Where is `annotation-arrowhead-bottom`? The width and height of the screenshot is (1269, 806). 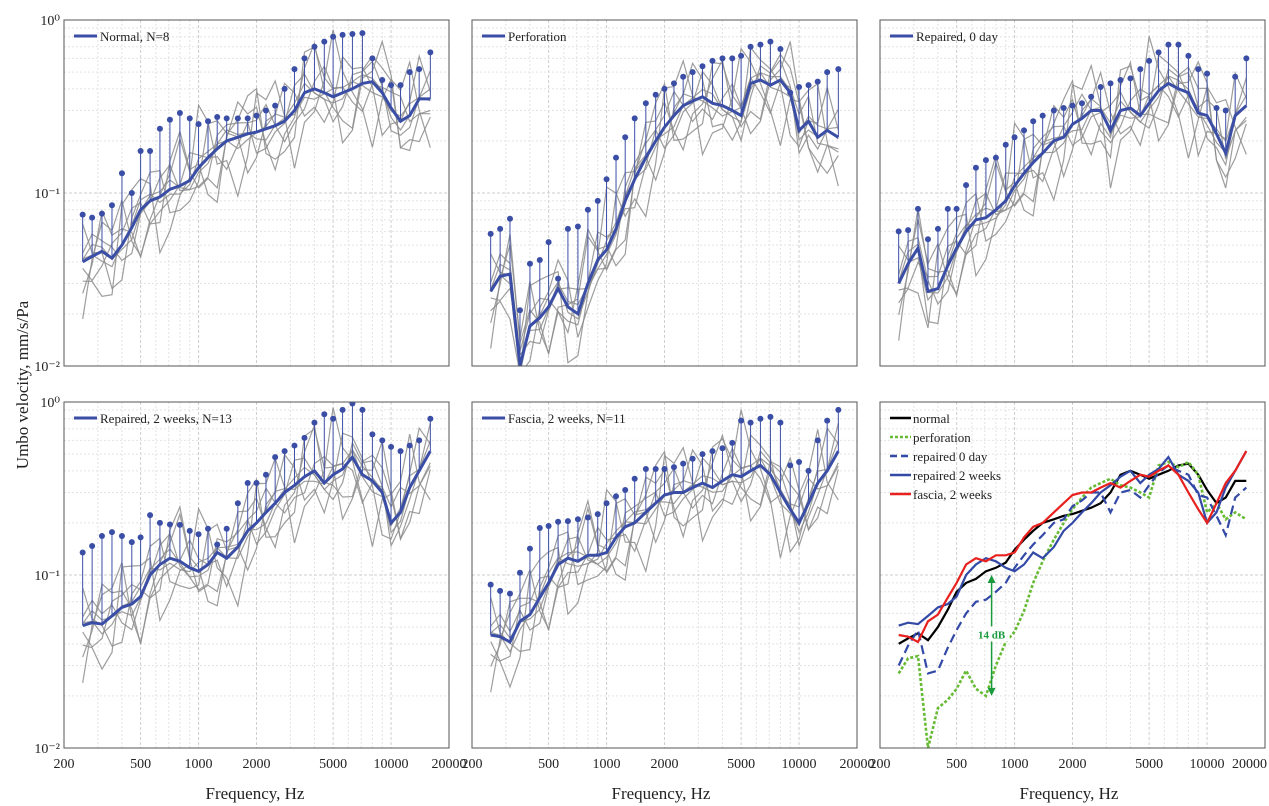 annotation-arrowhead-bottom is located at coordinates (991, 691).